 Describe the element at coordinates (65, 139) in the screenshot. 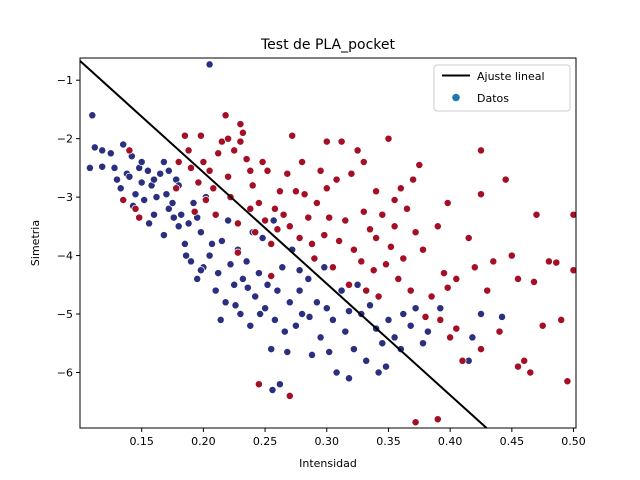

I see `y-tick-label: −2` at that location.